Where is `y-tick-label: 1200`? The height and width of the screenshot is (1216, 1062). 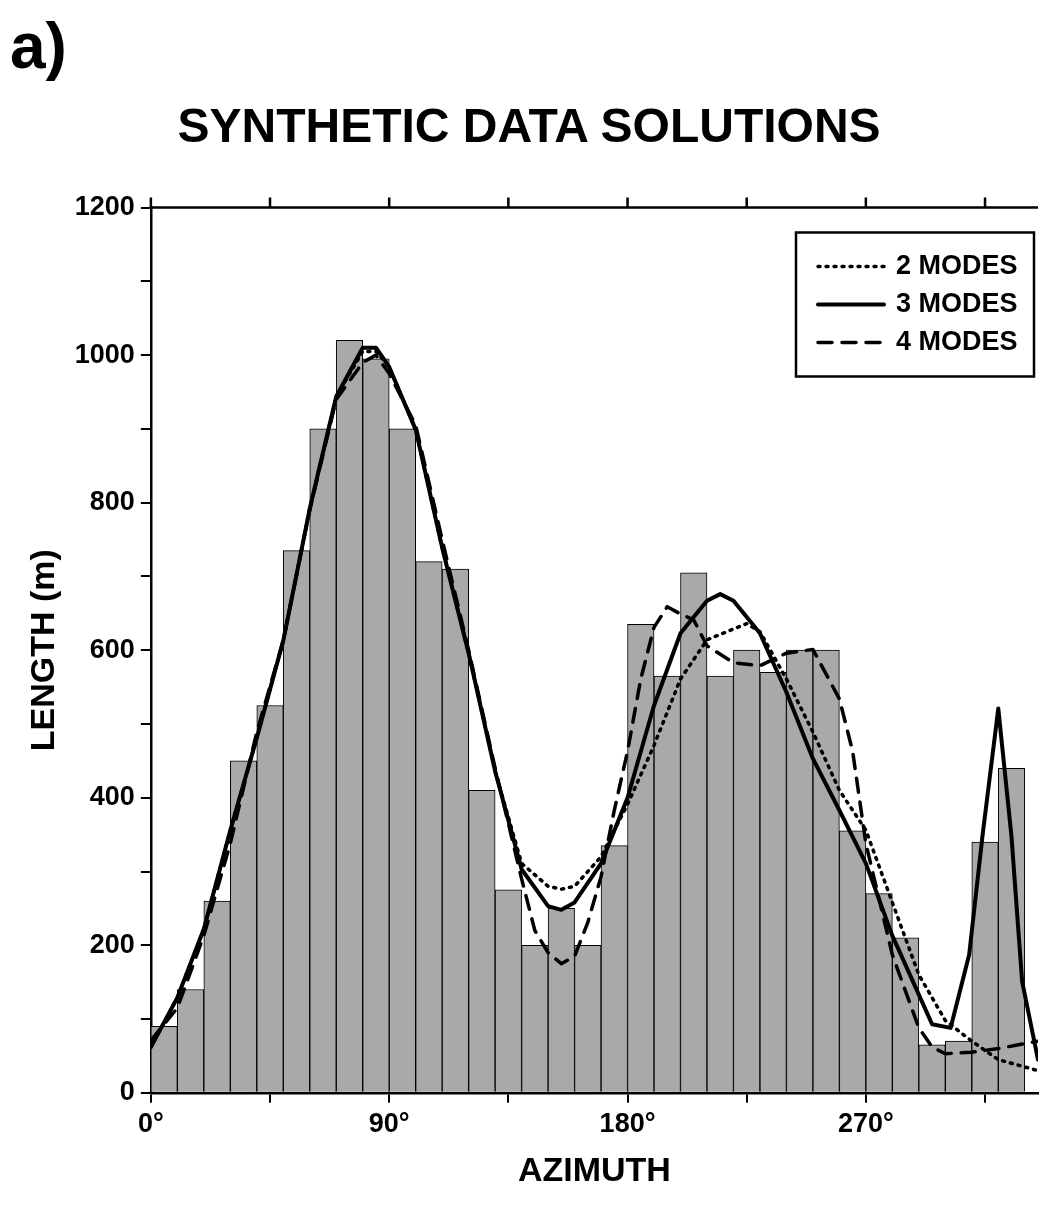 y-tick-label: 1200 is located at coordinates (104, 206).